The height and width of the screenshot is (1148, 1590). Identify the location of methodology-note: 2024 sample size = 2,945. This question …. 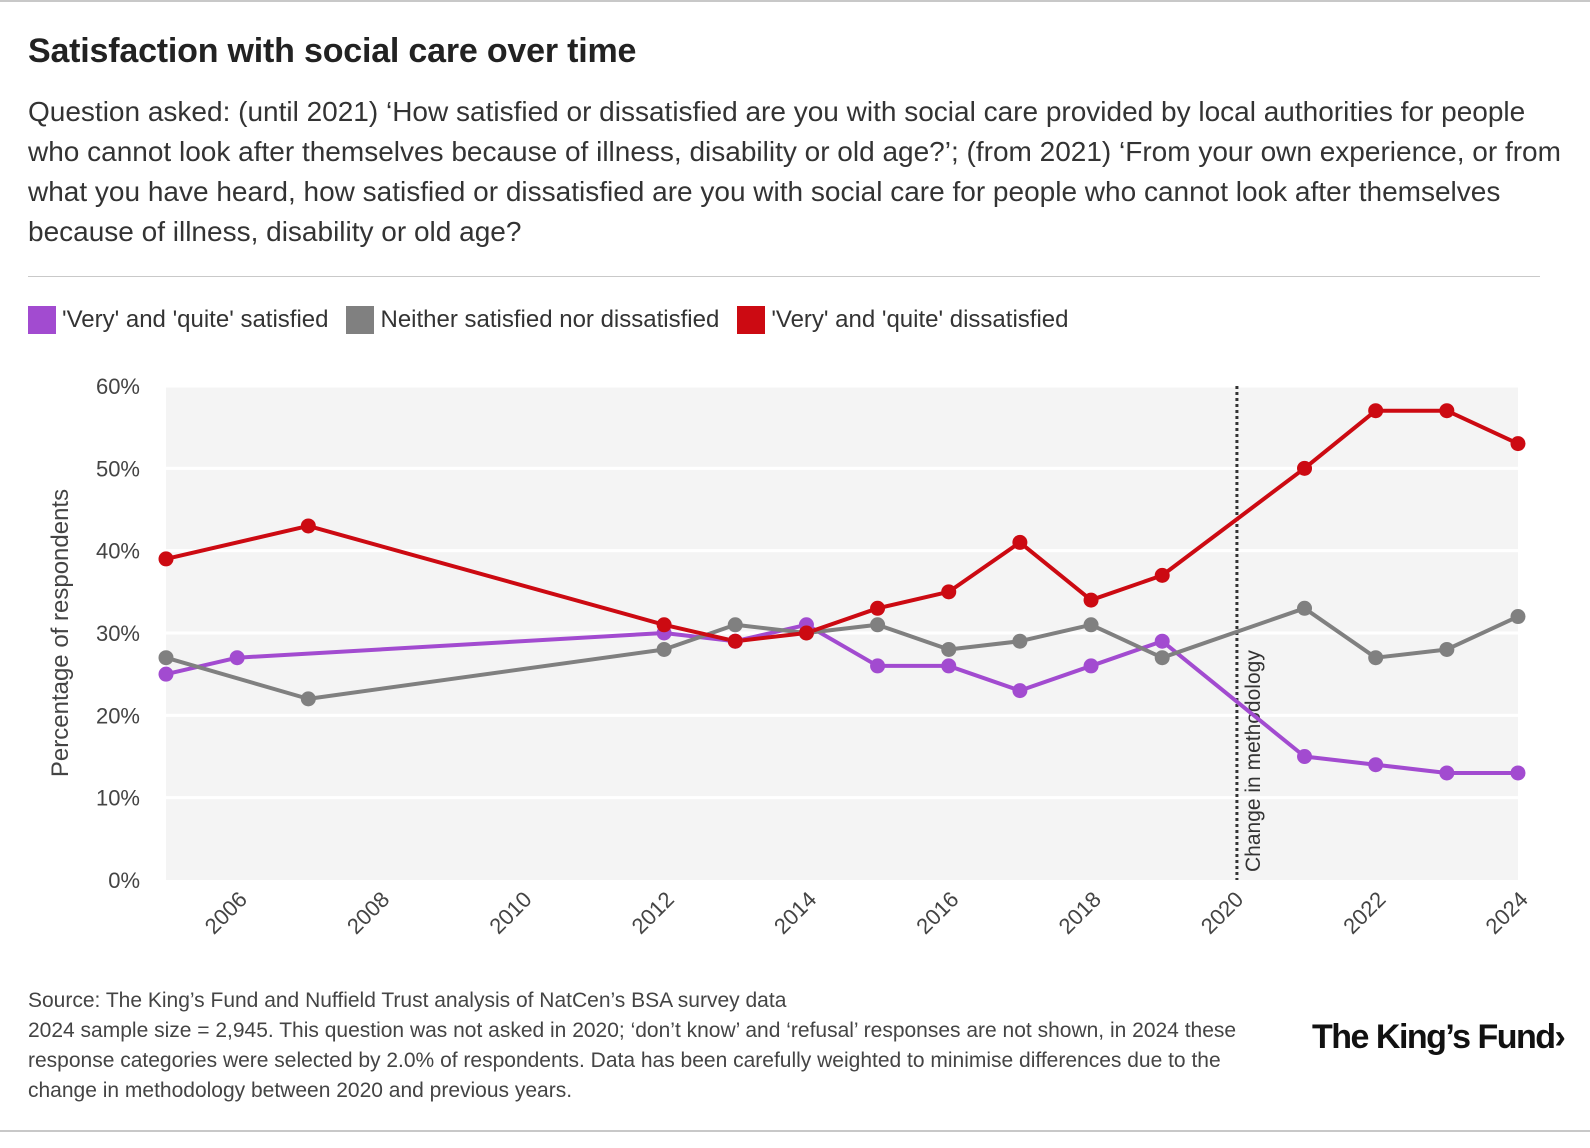
(632, 1060).